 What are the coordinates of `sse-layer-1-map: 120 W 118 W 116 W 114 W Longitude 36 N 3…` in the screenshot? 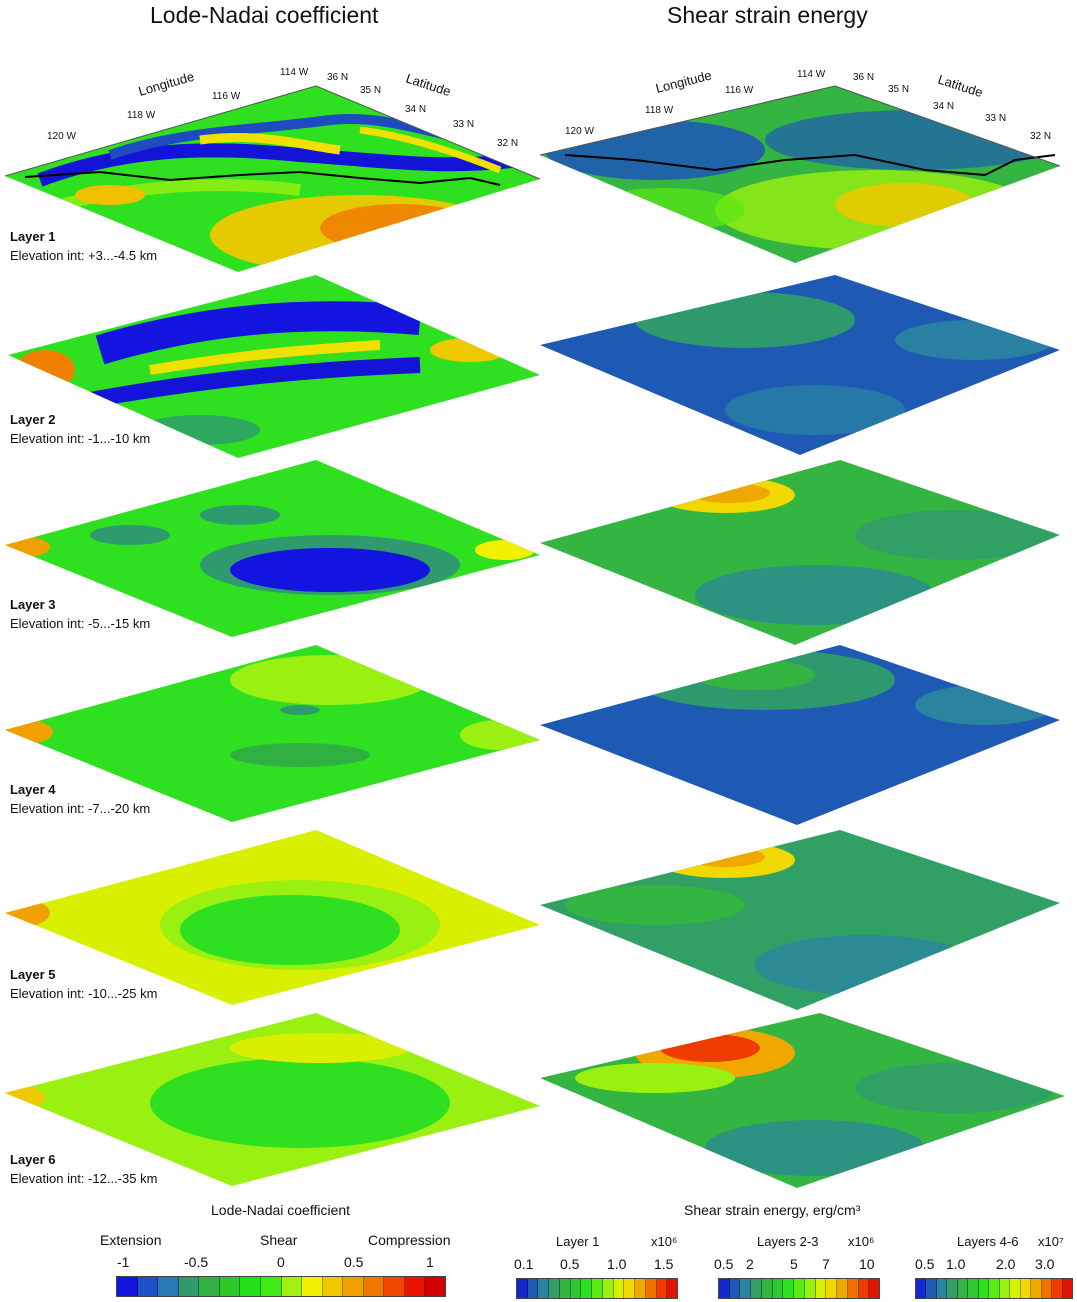 It's located at (800, 165).